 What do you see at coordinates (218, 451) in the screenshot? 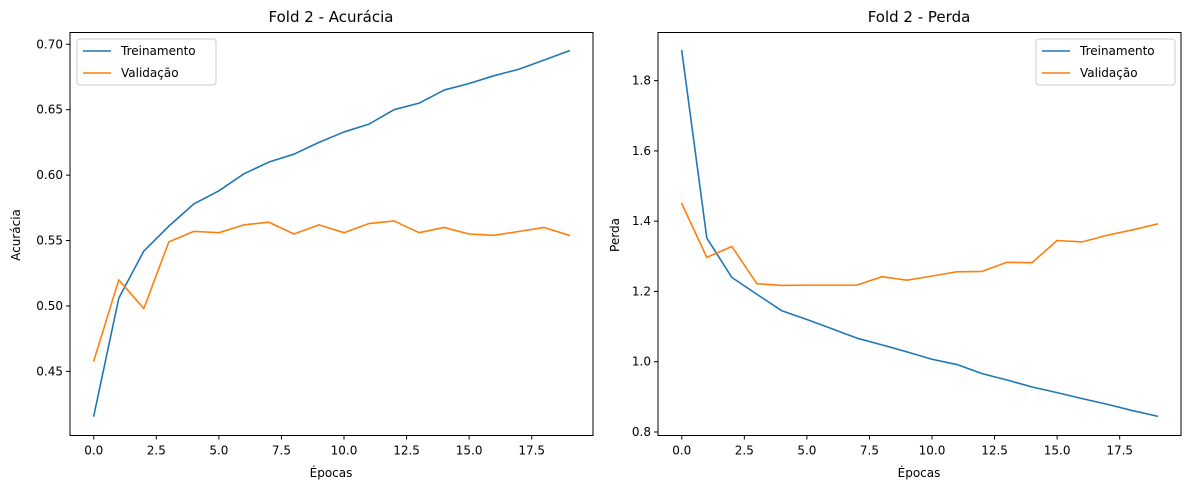
I see `accuracy-x-tick-label: 5.0` at bounding box center [218, 451].